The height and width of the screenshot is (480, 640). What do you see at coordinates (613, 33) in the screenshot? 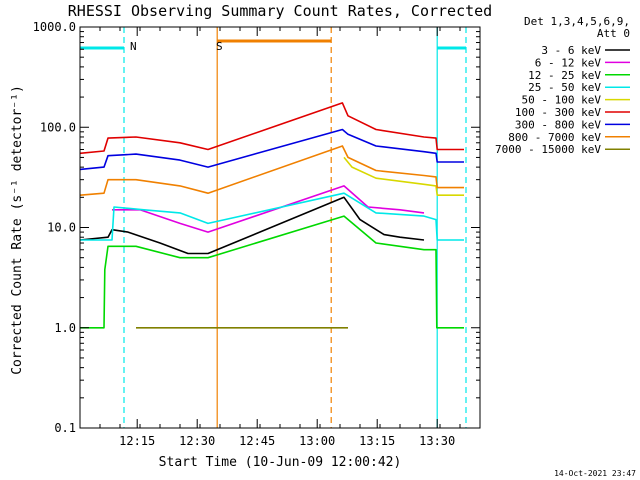
I see `legend-header-line-2: Att 0` at bounding box center [613, 33].